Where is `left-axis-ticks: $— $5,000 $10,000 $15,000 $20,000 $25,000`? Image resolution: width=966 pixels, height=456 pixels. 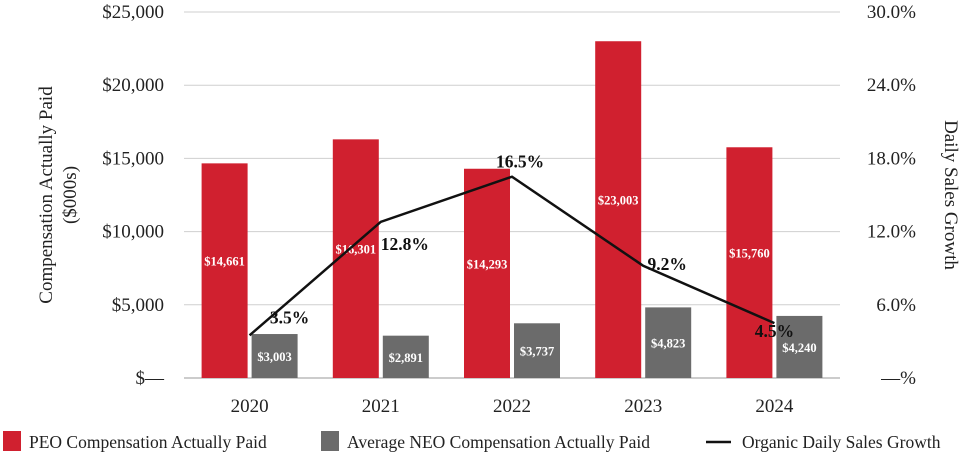
left-axis-ticks: $— $5,000 $10,000 $15,000 $20,000 $25,000 is located at coordinates (133, 195).